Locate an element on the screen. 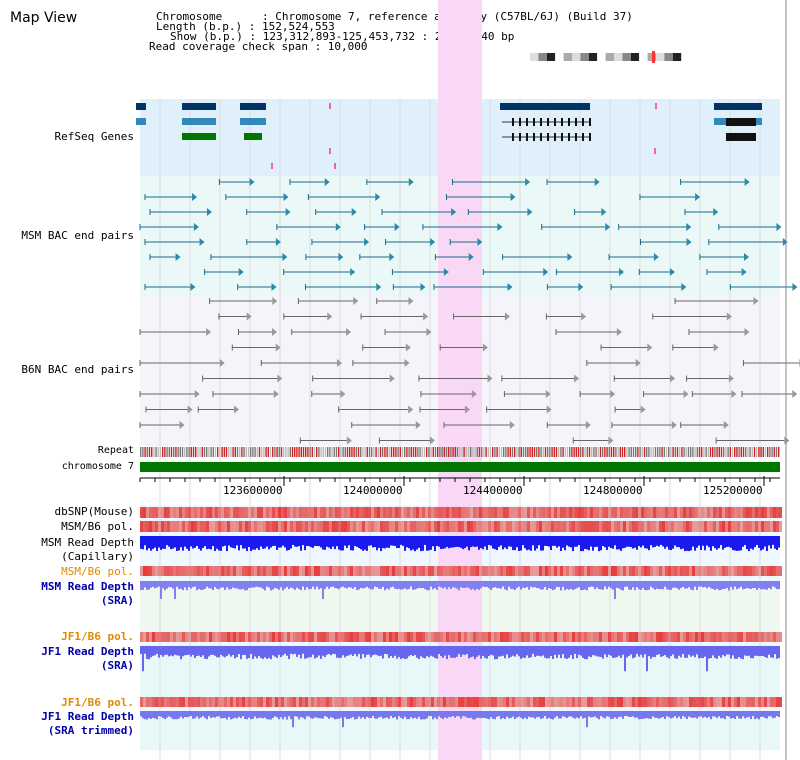 This screenshot has width=800, height=760. track-label-refseq: RefSeq Genes is located at coordinates (94, 136).